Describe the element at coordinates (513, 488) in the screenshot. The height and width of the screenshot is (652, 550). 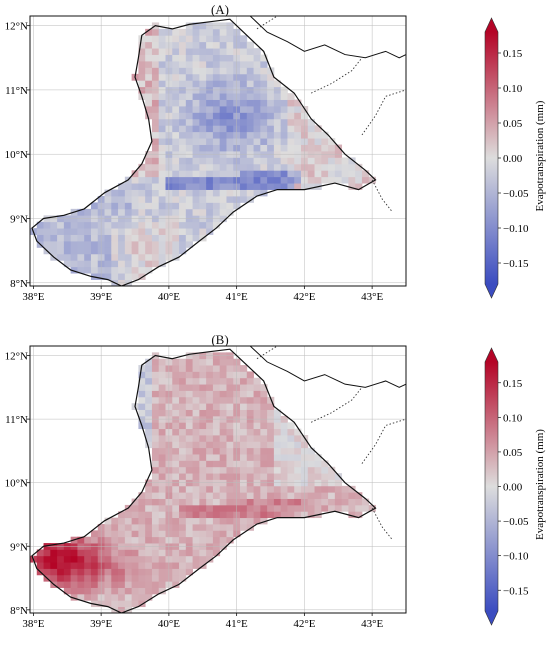
I see `colorbar-tick-label: 0.00` at that location.